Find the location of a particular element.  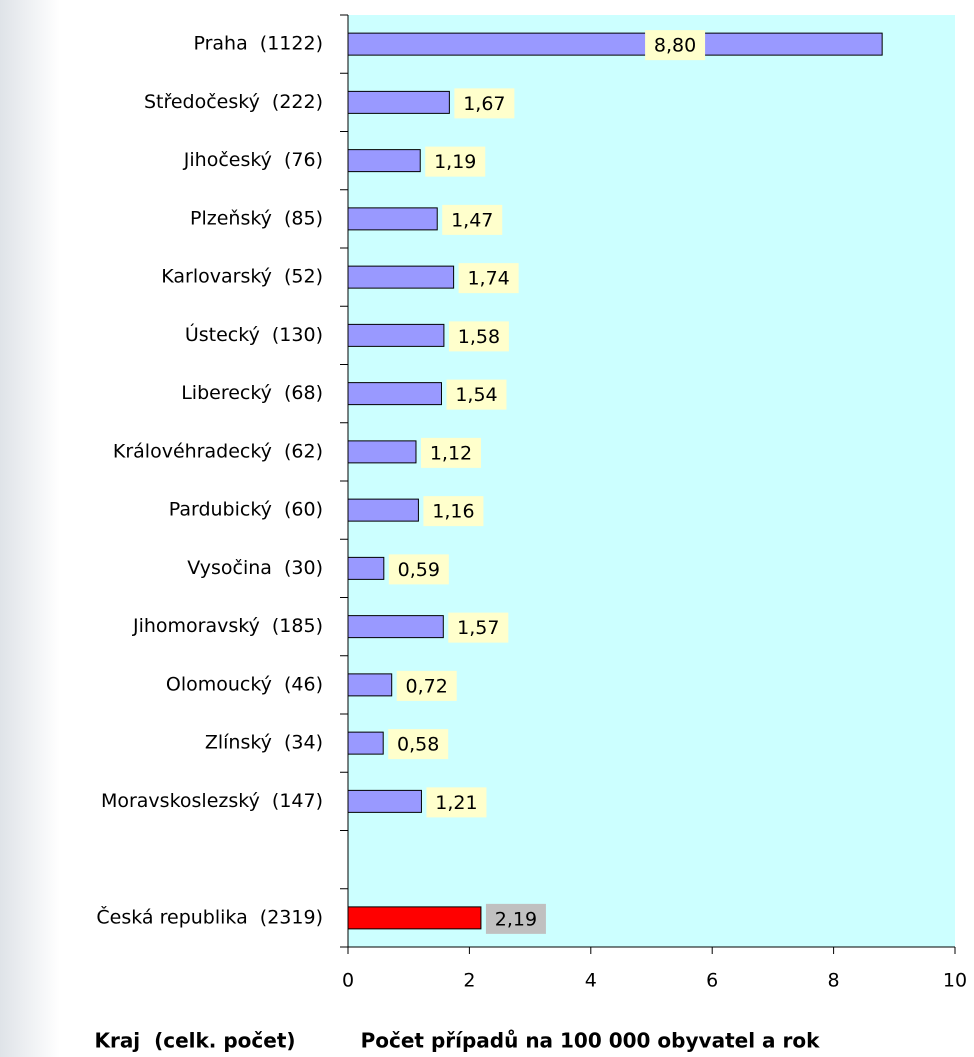

y-tick-label: Jihočeský (76) is located at coordinates (253, 160).